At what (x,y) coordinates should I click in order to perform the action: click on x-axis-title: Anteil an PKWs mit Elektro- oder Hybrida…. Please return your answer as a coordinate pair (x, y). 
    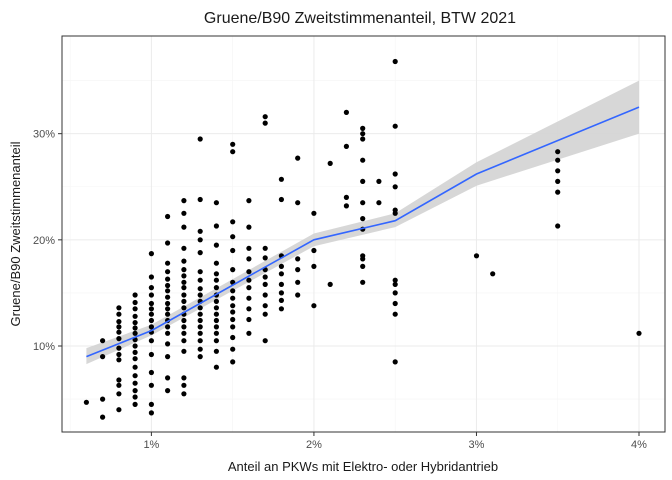
    Looking at the image, I should click on (363, 466).